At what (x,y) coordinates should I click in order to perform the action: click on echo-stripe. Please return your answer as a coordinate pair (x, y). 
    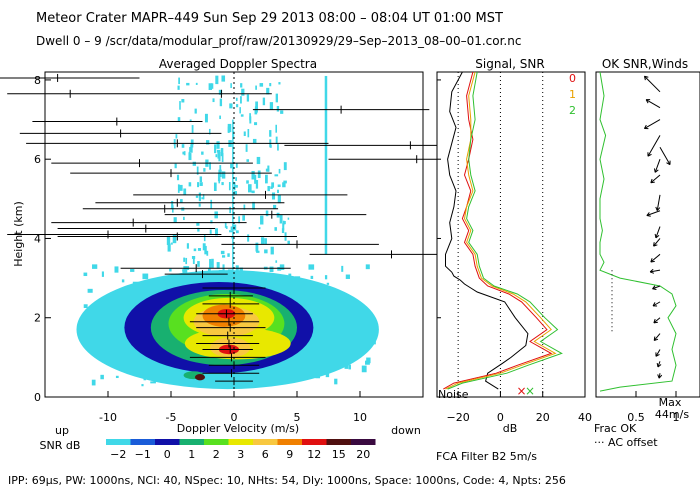
    Looking at the image, I should click on (326, 165).